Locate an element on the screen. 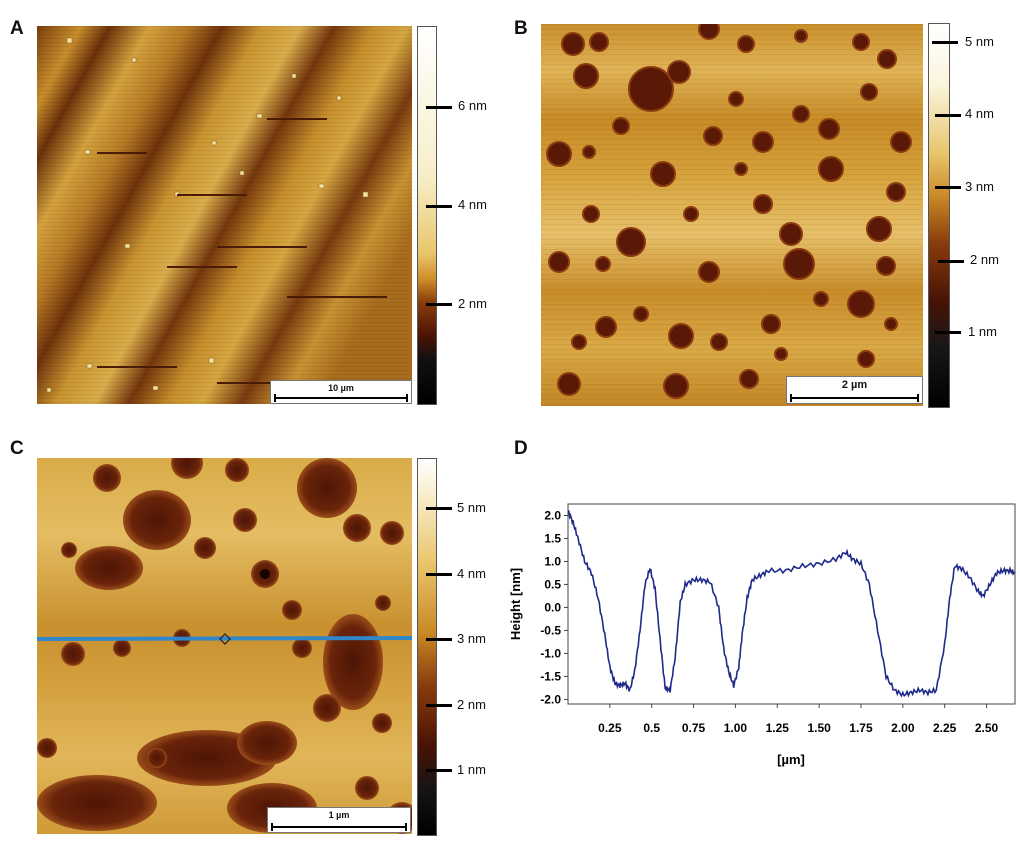  x-tick-label: 1.25 is located at coordinates (778, 728).